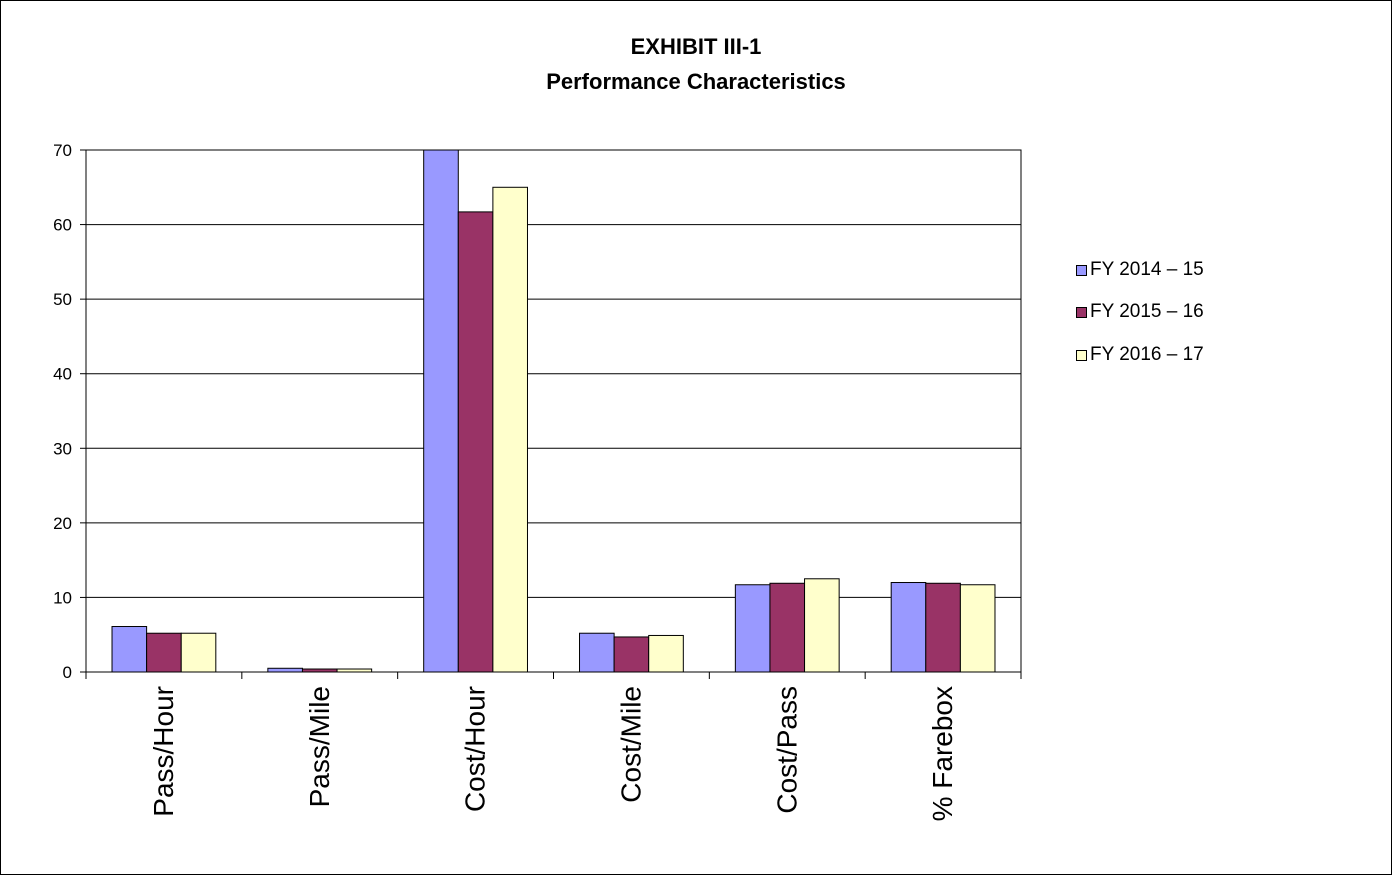 The height and width of the screenshot is (875, 1392). I want to click on x-category-label: Pass/Hour, so click(163, 751).